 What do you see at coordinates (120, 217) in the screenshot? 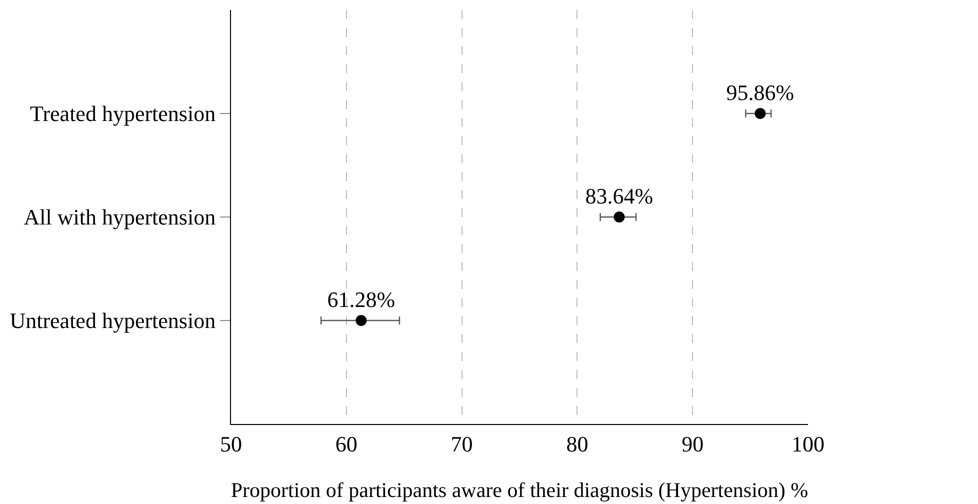
I see `y-tick-label: All with hypertension` at bounding box center [120, 217].